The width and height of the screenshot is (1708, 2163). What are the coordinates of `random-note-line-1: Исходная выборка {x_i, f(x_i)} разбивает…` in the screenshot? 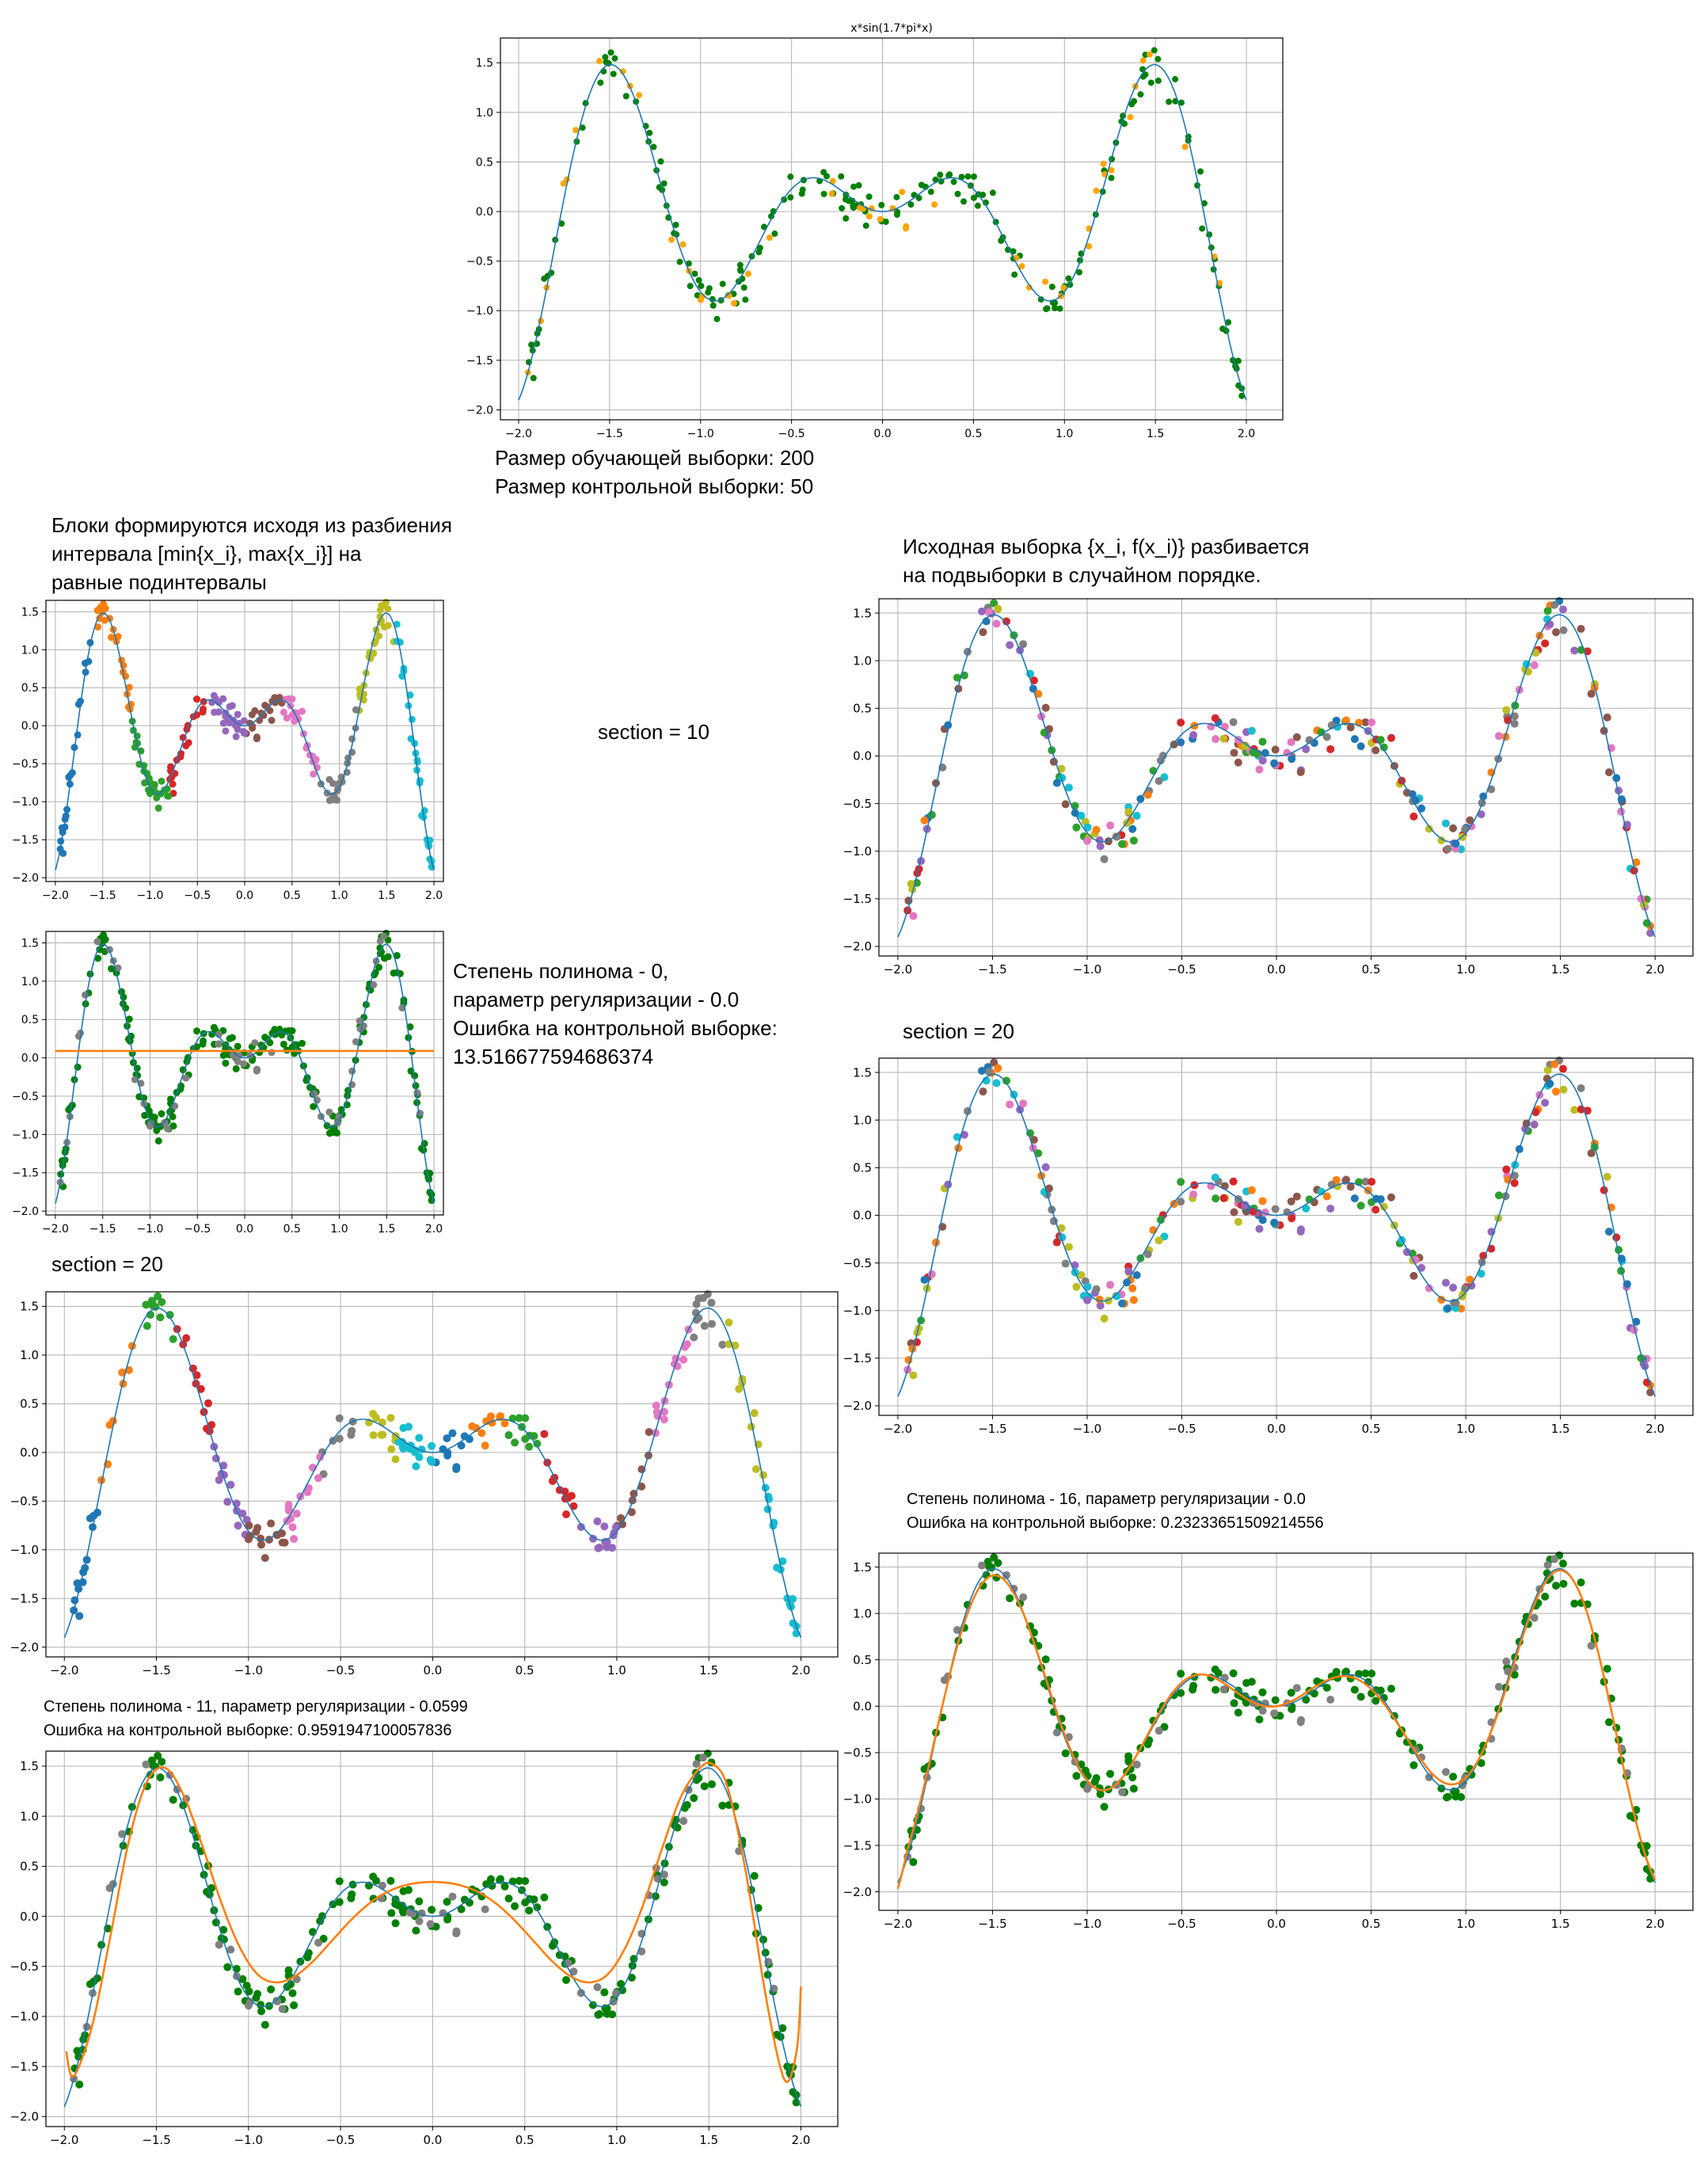 It's located at (1106, 546).